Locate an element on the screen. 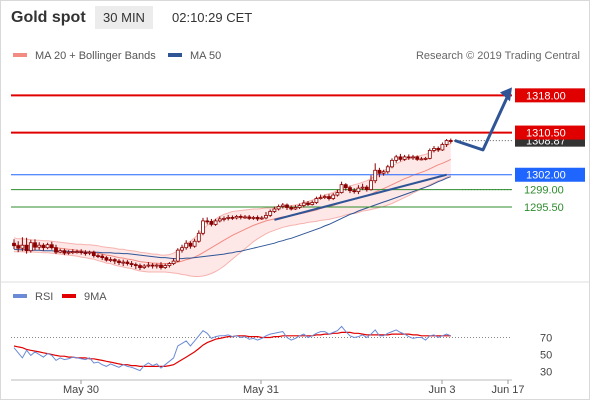  level-label-1310.50: 1310.50 is located at coordinates (546, 134).